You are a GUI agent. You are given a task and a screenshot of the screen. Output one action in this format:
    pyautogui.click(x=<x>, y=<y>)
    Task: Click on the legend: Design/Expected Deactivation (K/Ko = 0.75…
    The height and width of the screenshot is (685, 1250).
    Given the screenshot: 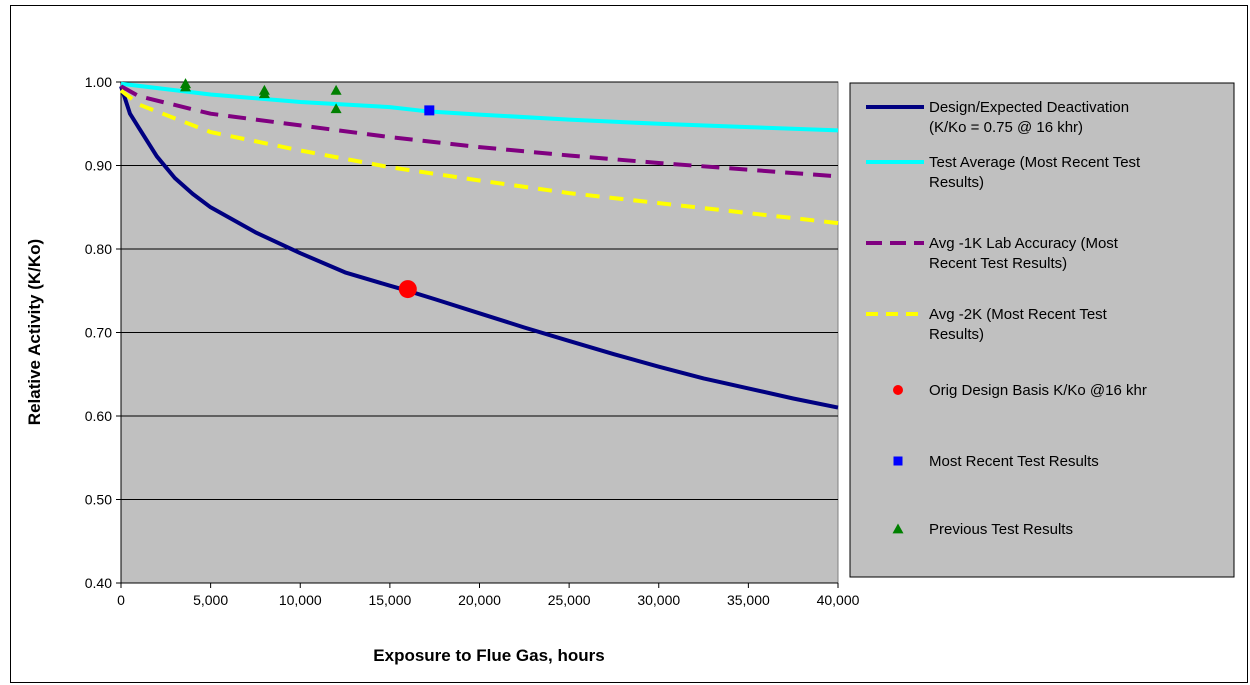 What is the action you would take?
    pyautogui.click(x=1006, y=318)
    